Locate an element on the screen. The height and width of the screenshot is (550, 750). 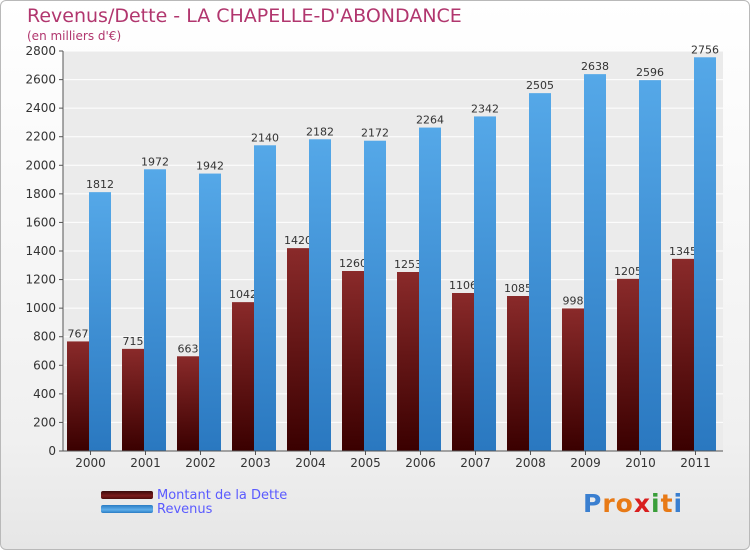
revenue-value-label: 2264 is located at coordinates (430, 120).